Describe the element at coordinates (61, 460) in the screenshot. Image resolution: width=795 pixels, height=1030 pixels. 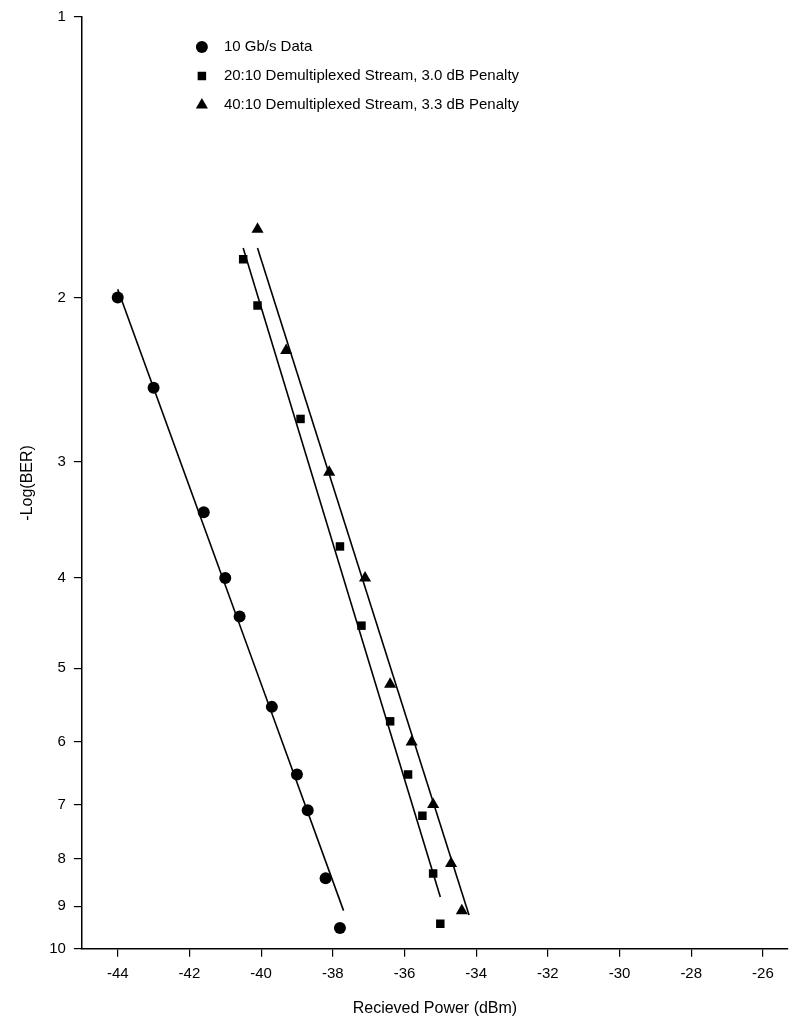
I see `y-tick-label: 3` at that location.